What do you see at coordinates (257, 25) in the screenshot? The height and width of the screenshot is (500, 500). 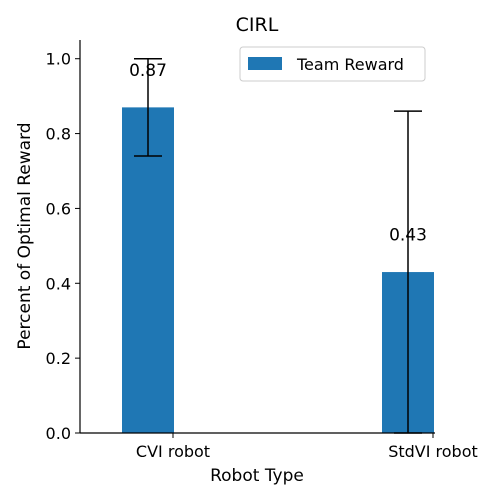 I see `chart-title: CIRL` at bounding box center [257, 25].